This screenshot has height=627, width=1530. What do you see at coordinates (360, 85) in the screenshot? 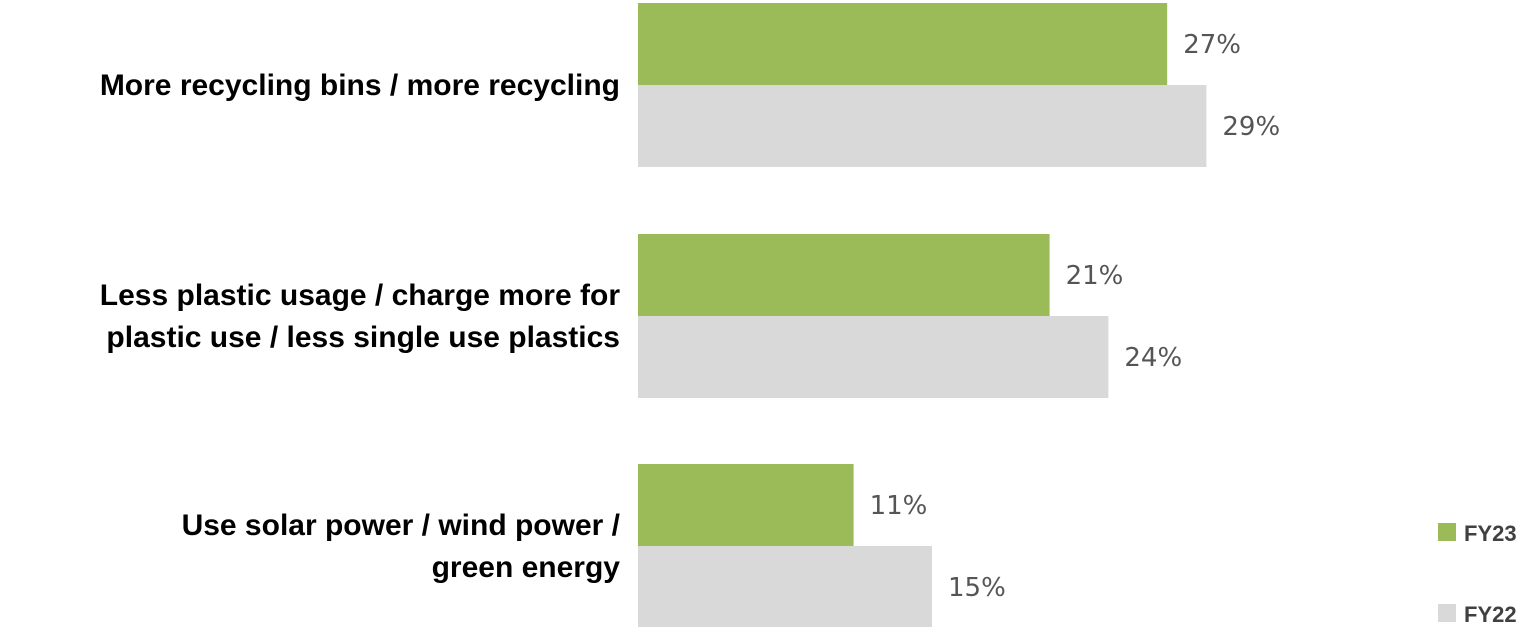
I see `category-label-0-line-0: More recycling bins / more recycling` at bounding box center [360, 85].